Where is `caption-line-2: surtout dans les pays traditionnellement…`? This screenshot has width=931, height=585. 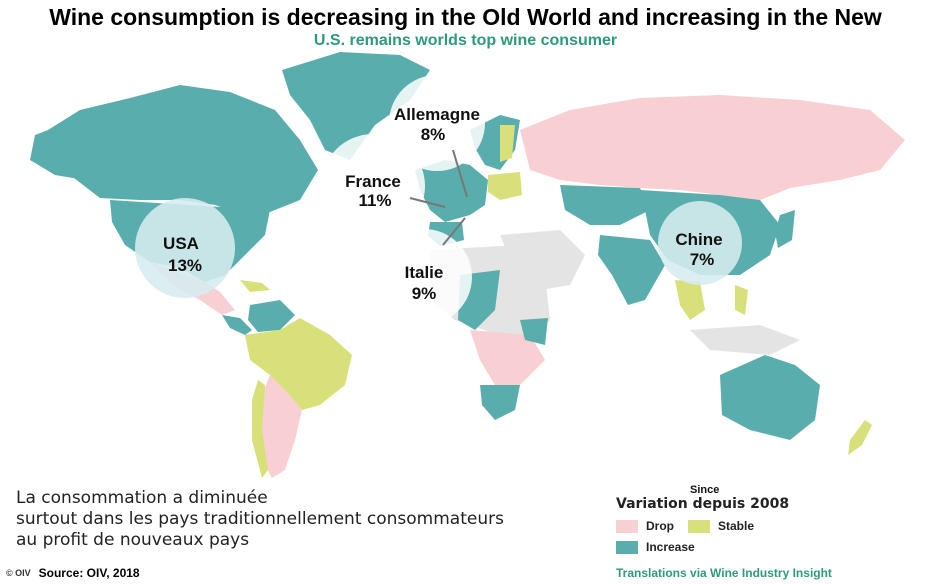 caption-line-2: surtout dans les pays traditionnellement… is located at coordinates (260, 519).